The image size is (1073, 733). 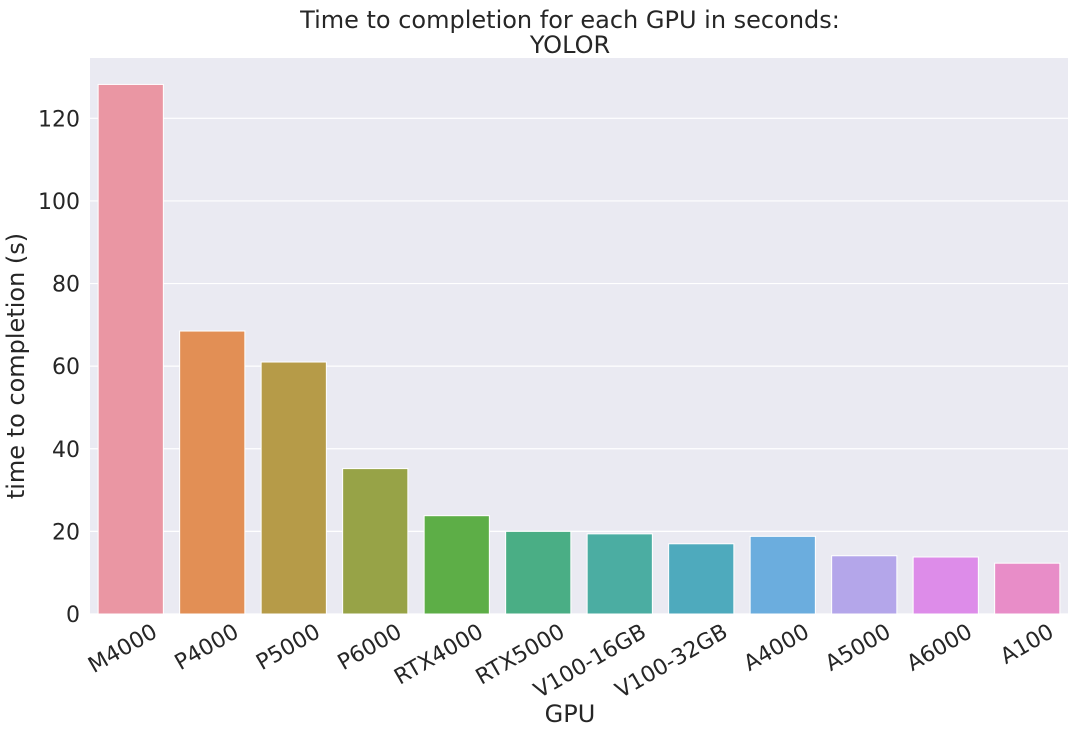 What do you see at coordinates (701, 579) in the screenshot?
I see `bar-v100-32gb` at bounding box center [701, 579].